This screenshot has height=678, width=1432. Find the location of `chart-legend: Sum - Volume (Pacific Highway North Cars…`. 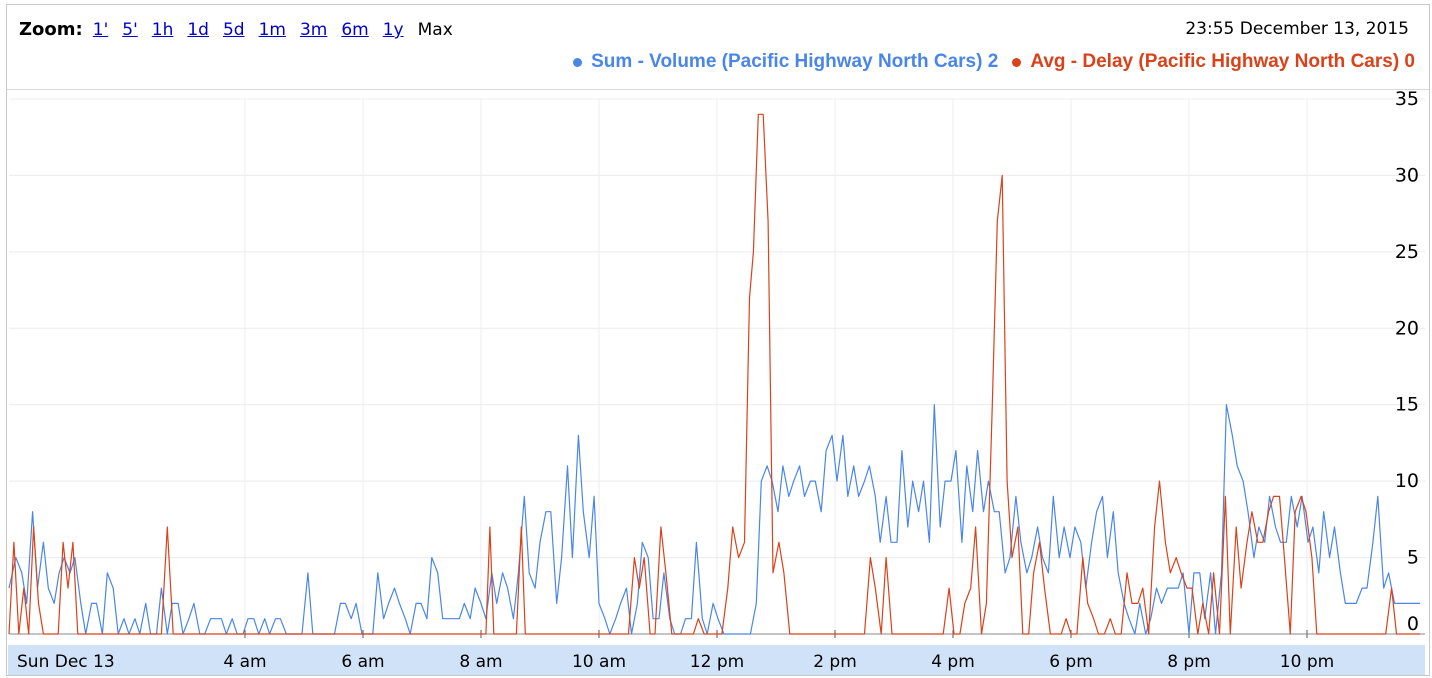

chart-legend: Sum - Volume (Pacific Highway North Cars… is located at coordinates (987, 62).